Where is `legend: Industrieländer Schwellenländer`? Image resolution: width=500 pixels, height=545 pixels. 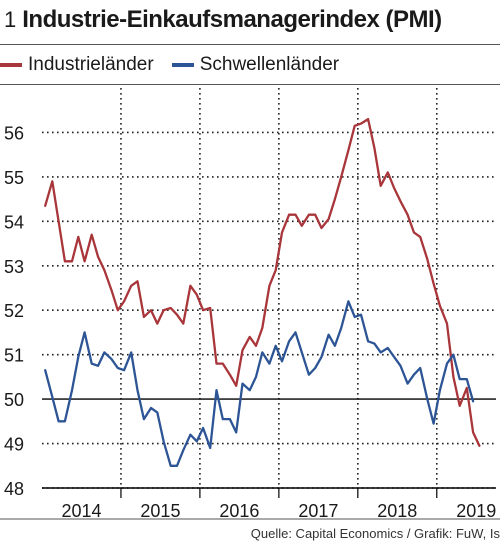
legend: Industrieländer Schwellenländer is located at coordinates (178, 65).